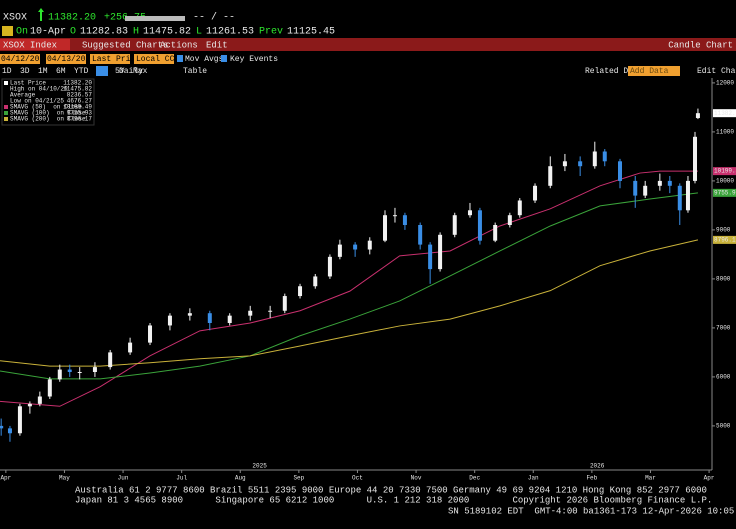 Image resolution: width=736 pixels, height=529 pixels. I want to click on y-tick-label: 12000, so click(725, 82).